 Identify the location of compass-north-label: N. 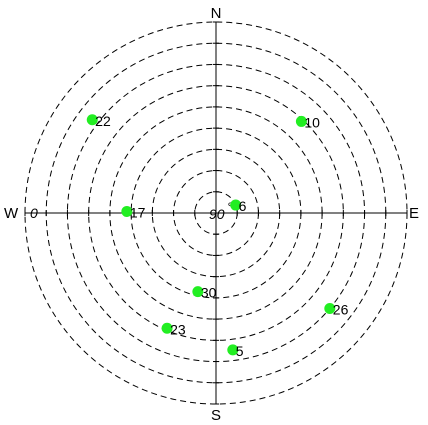
(216, 13).